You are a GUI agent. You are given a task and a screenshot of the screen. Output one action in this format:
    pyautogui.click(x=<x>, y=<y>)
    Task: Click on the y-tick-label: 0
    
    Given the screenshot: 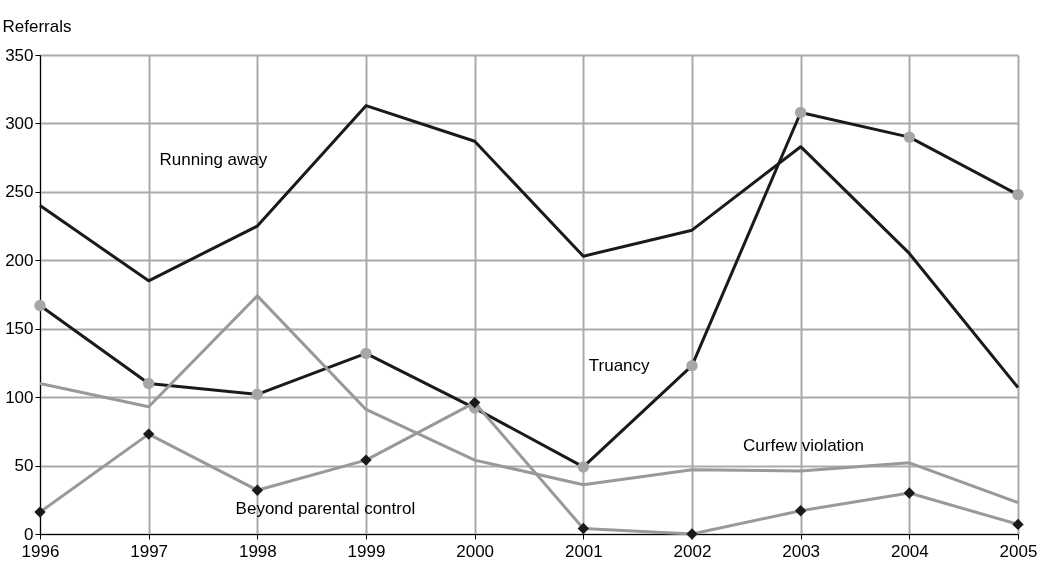 What is the action you would take?
    pyautogui.click(x=29, y=534)
    